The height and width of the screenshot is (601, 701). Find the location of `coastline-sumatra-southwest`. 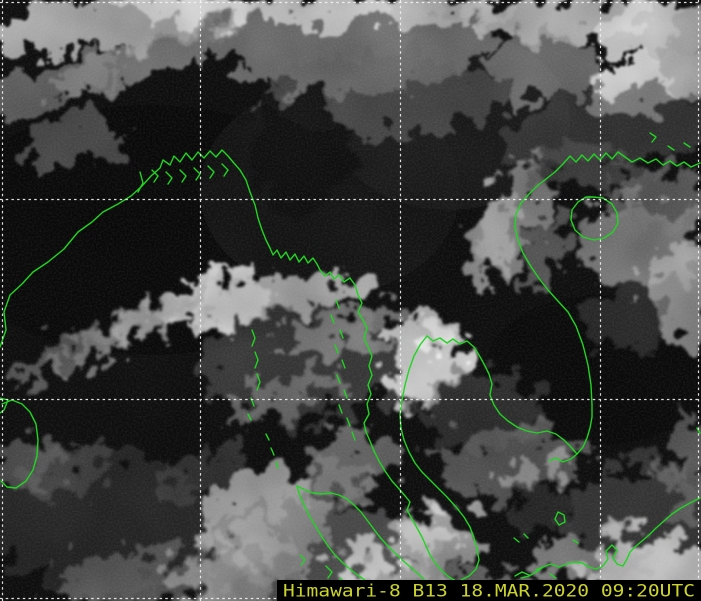

coastline-sumatra-southwest is located at coordinates (331, 533).